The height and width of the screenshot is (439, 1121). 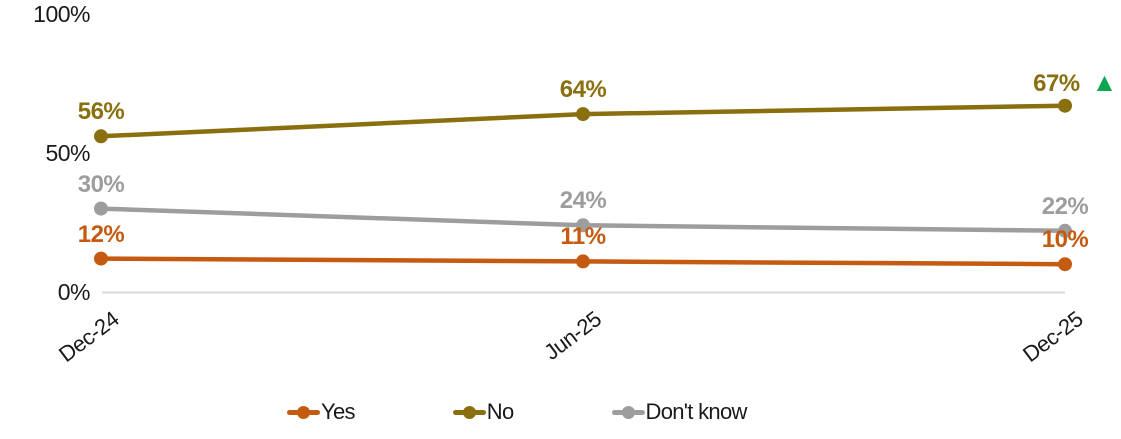 I want to click on data-label-value: 12%, so click(x=101, y=234).